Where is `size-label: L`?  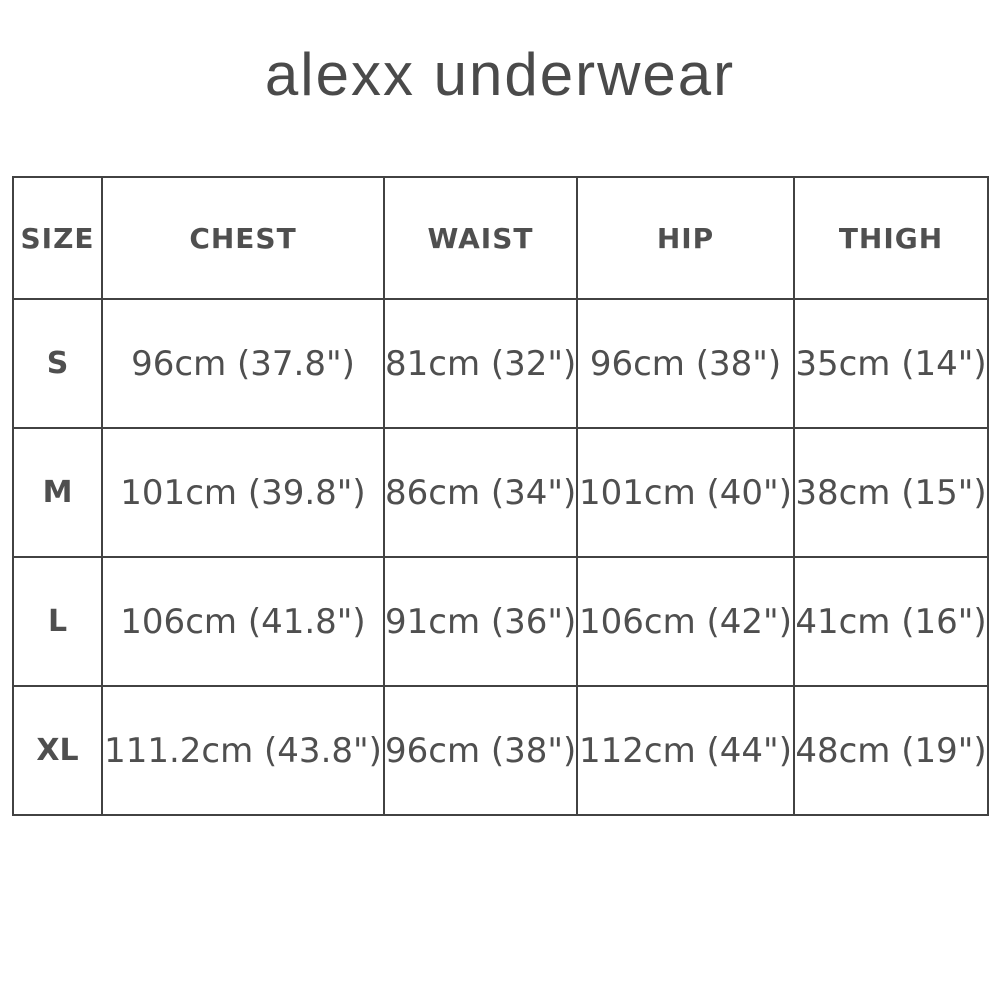
size-label: L is located at coordinates (57, 621).